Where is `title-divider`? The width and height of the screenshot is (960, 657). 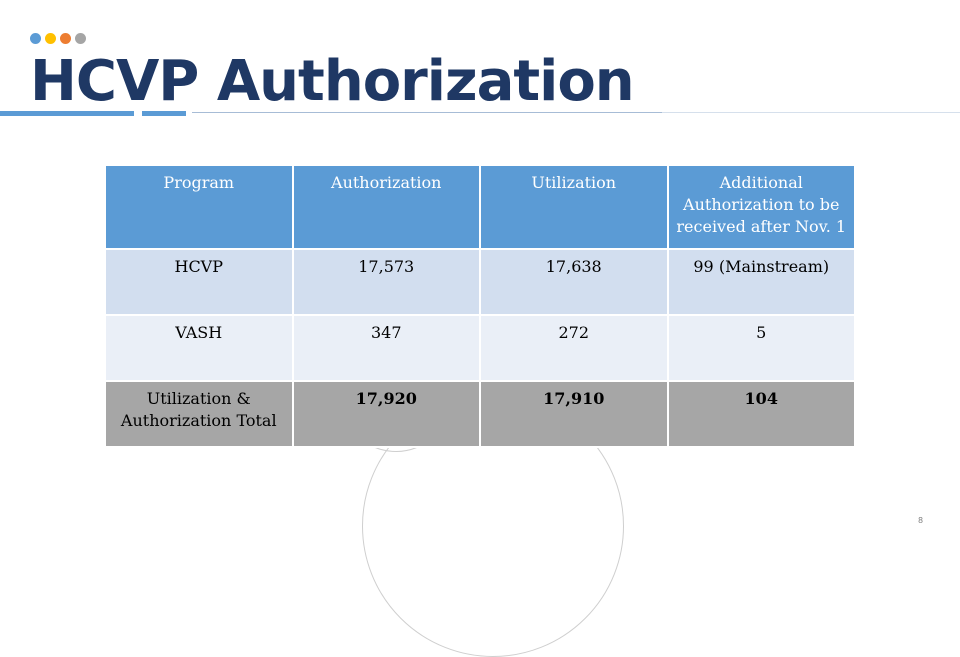
title-divider is located at coordinates (427, 112).